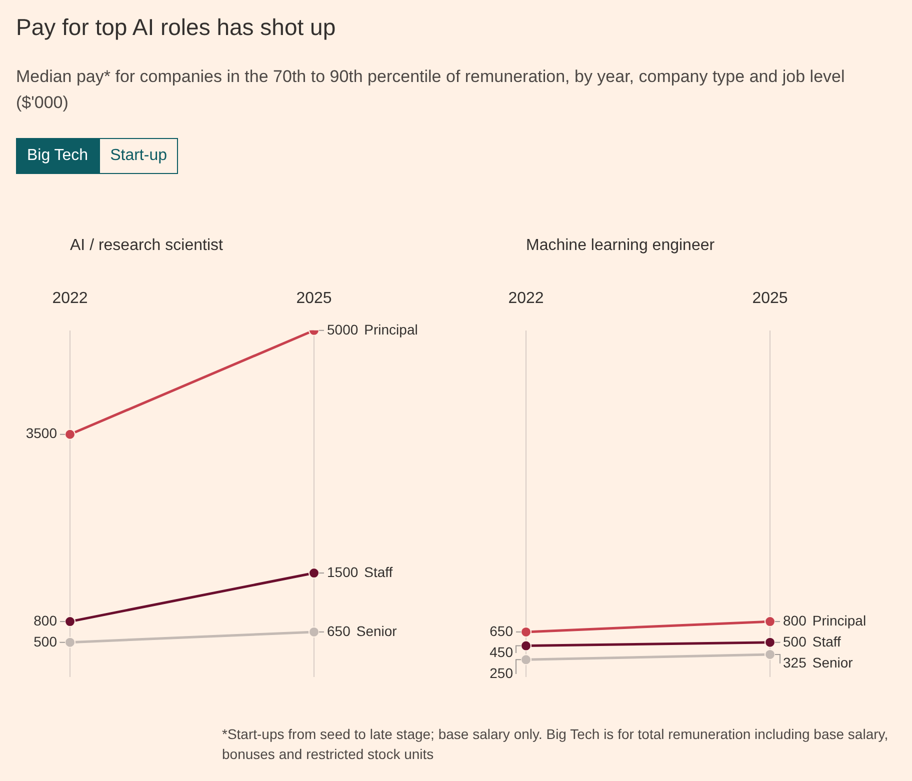 This screenshot has height=781, width=912. What do you see at coordinates (502, 652) in the screenshot?
I see `data-label: 450` at bounding box center [502, 652].